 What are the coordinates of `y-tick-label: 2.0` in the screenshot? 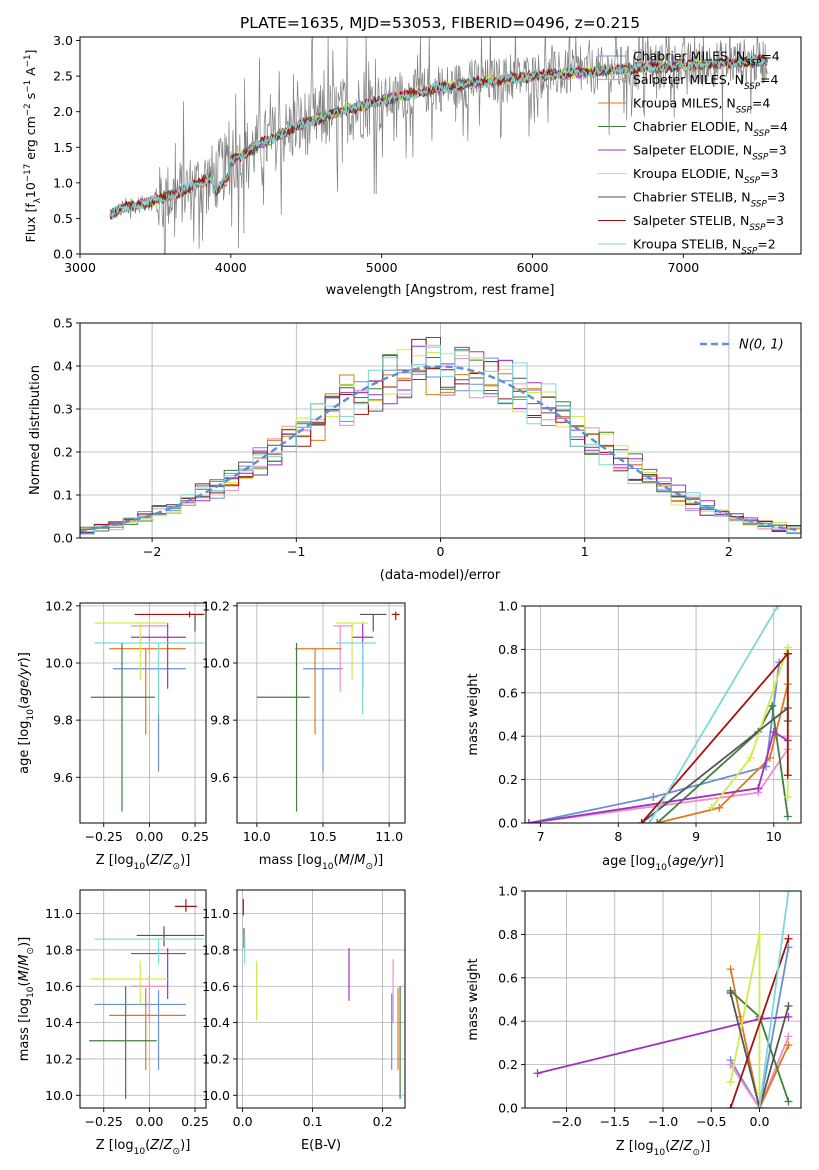 It's located at (63, 111).